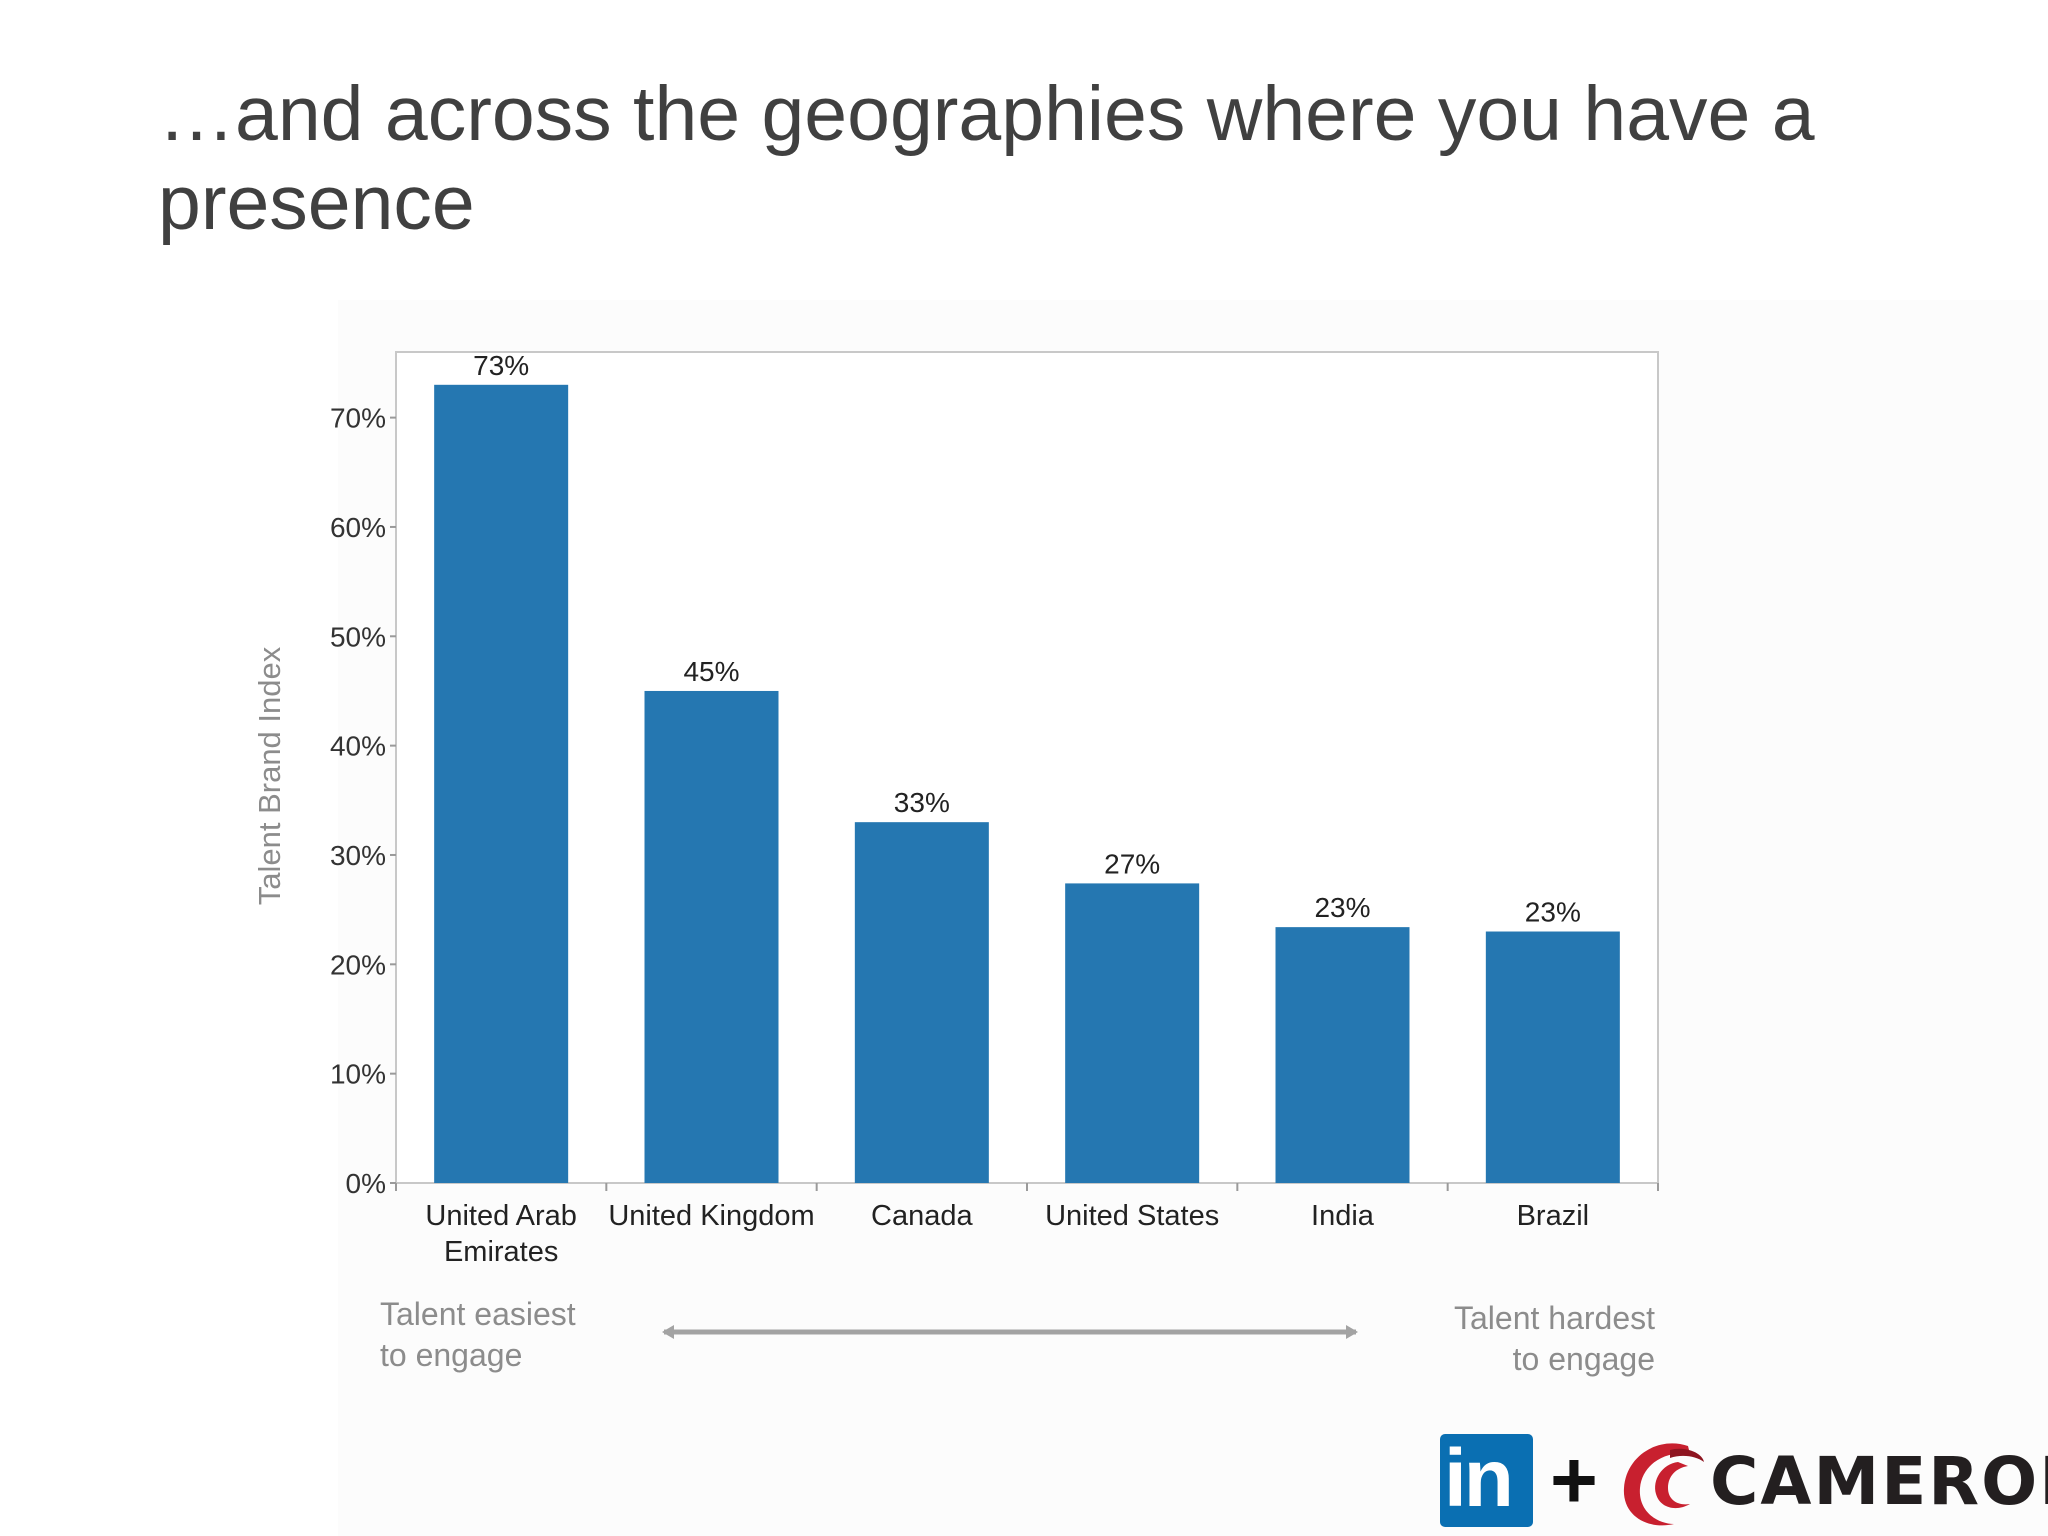  Describe the element at coordinates (922, 802) in the screenshot. I see `bar-data-label: 33%` at that location.